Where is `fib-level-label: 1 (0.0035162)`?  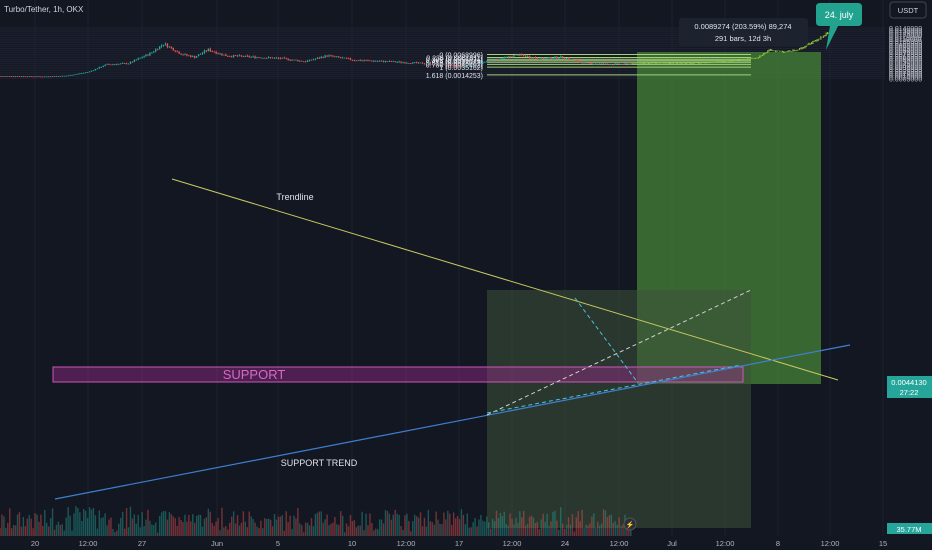
fib-level-label: 1 (0.0035162) is located at coordinates (461, 68).